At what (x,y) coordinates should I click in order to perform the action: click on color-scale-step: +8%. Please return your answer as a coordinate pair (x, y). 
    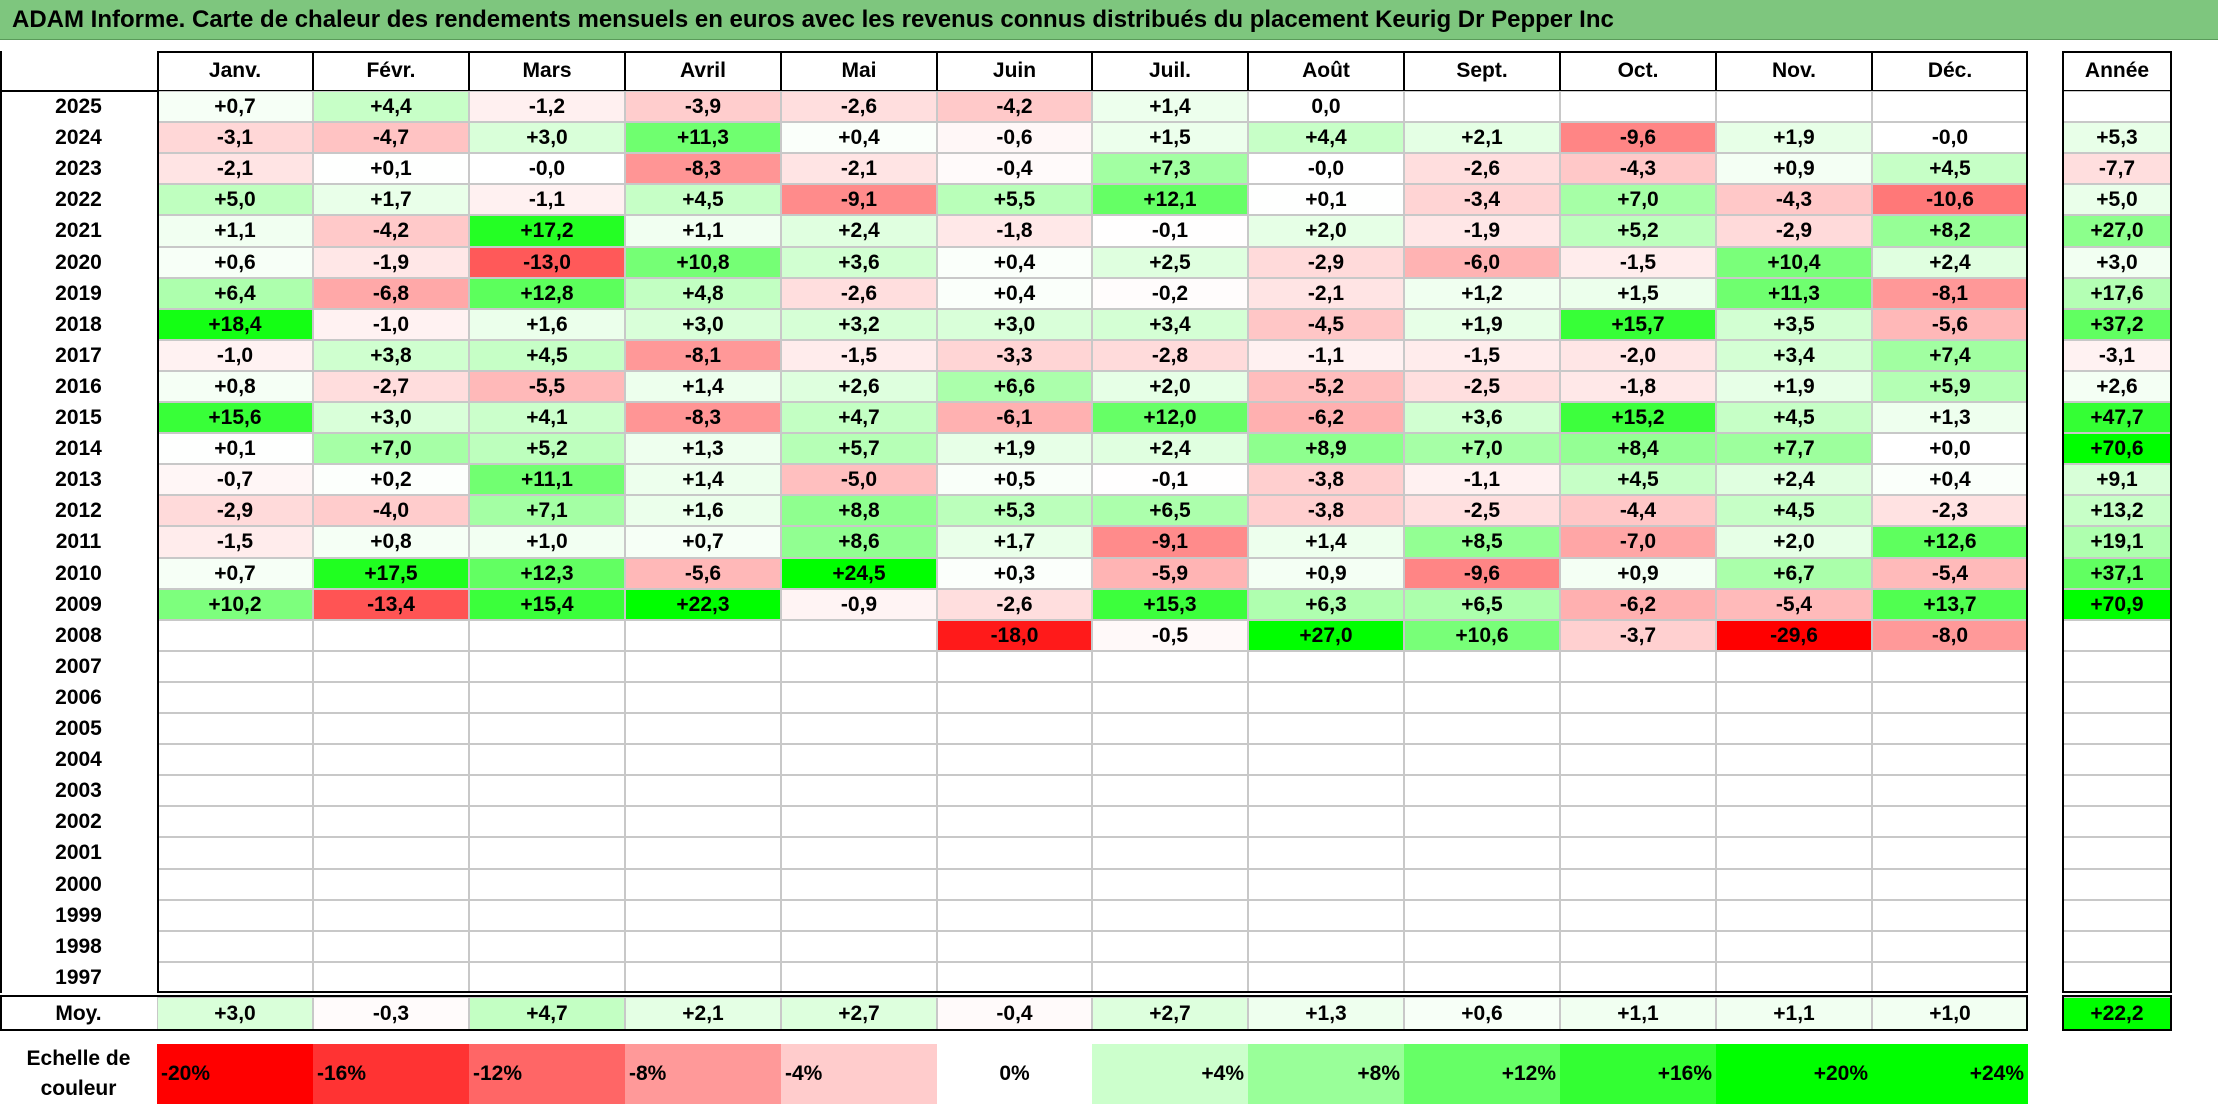
    Looking at the image, I should click on (1326, 1074).